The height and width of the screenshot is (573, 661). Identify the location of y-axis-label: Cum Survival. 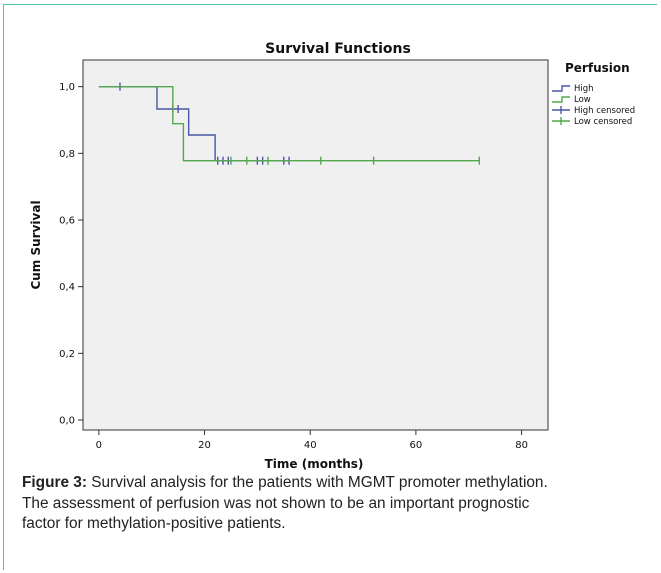
(36, 244).